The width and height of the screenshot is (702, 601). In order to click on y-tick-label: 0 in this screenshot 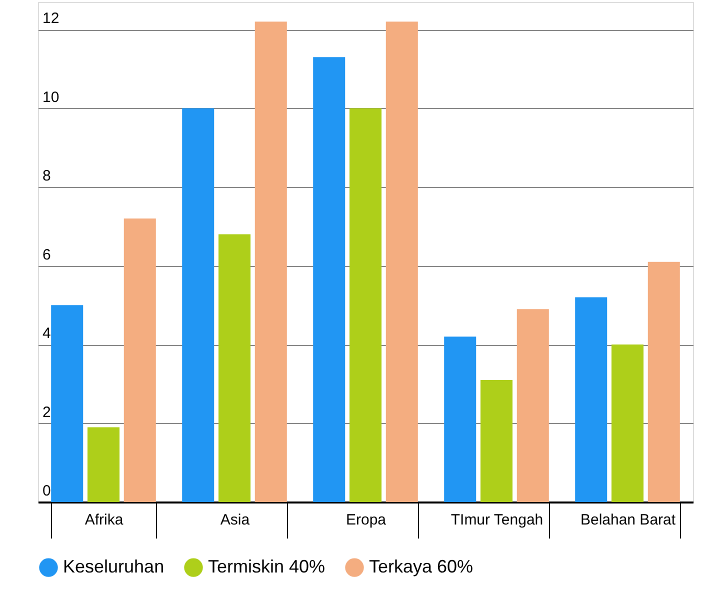, I will do `click(46, 491)`.